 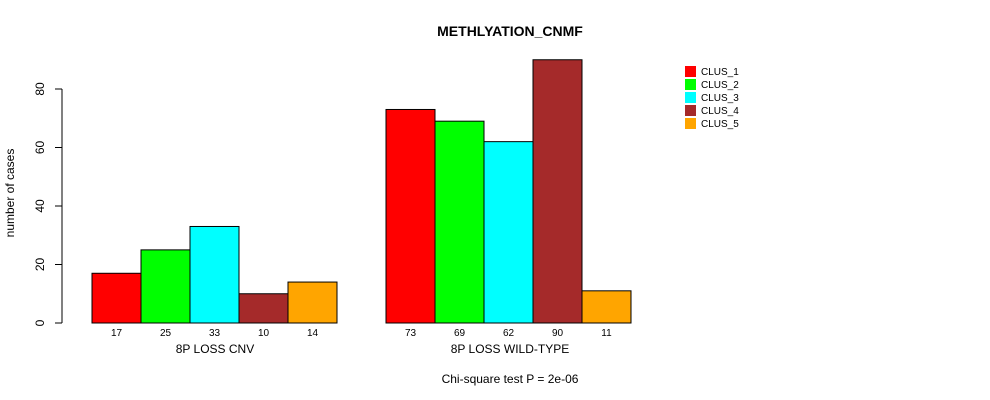 What do you see at coordinates (40, 322) in the screenshot?
I see `y-tick-label-0: 0` at bounding box center [40, 322].